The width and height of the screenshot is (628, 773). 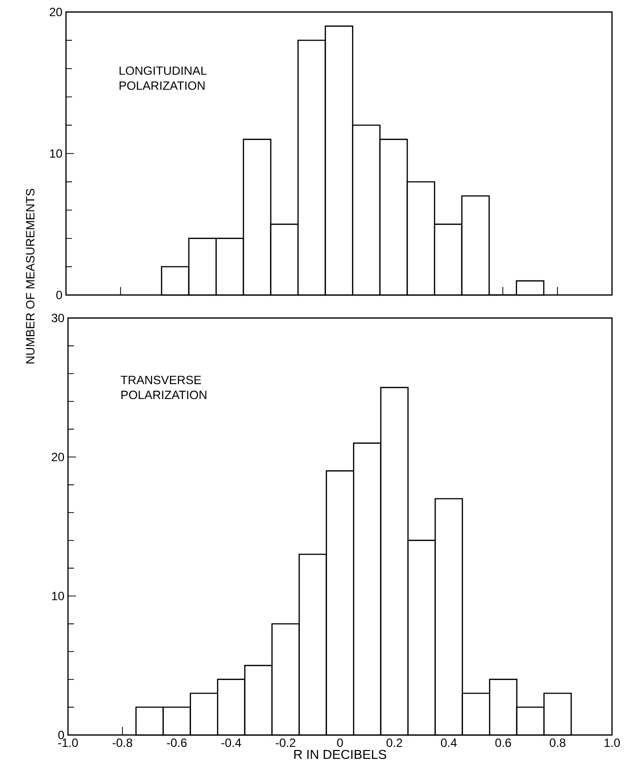 I want to click on annotation: LONGITUDINAL POLARIZATION, so click(x=163, y=78).